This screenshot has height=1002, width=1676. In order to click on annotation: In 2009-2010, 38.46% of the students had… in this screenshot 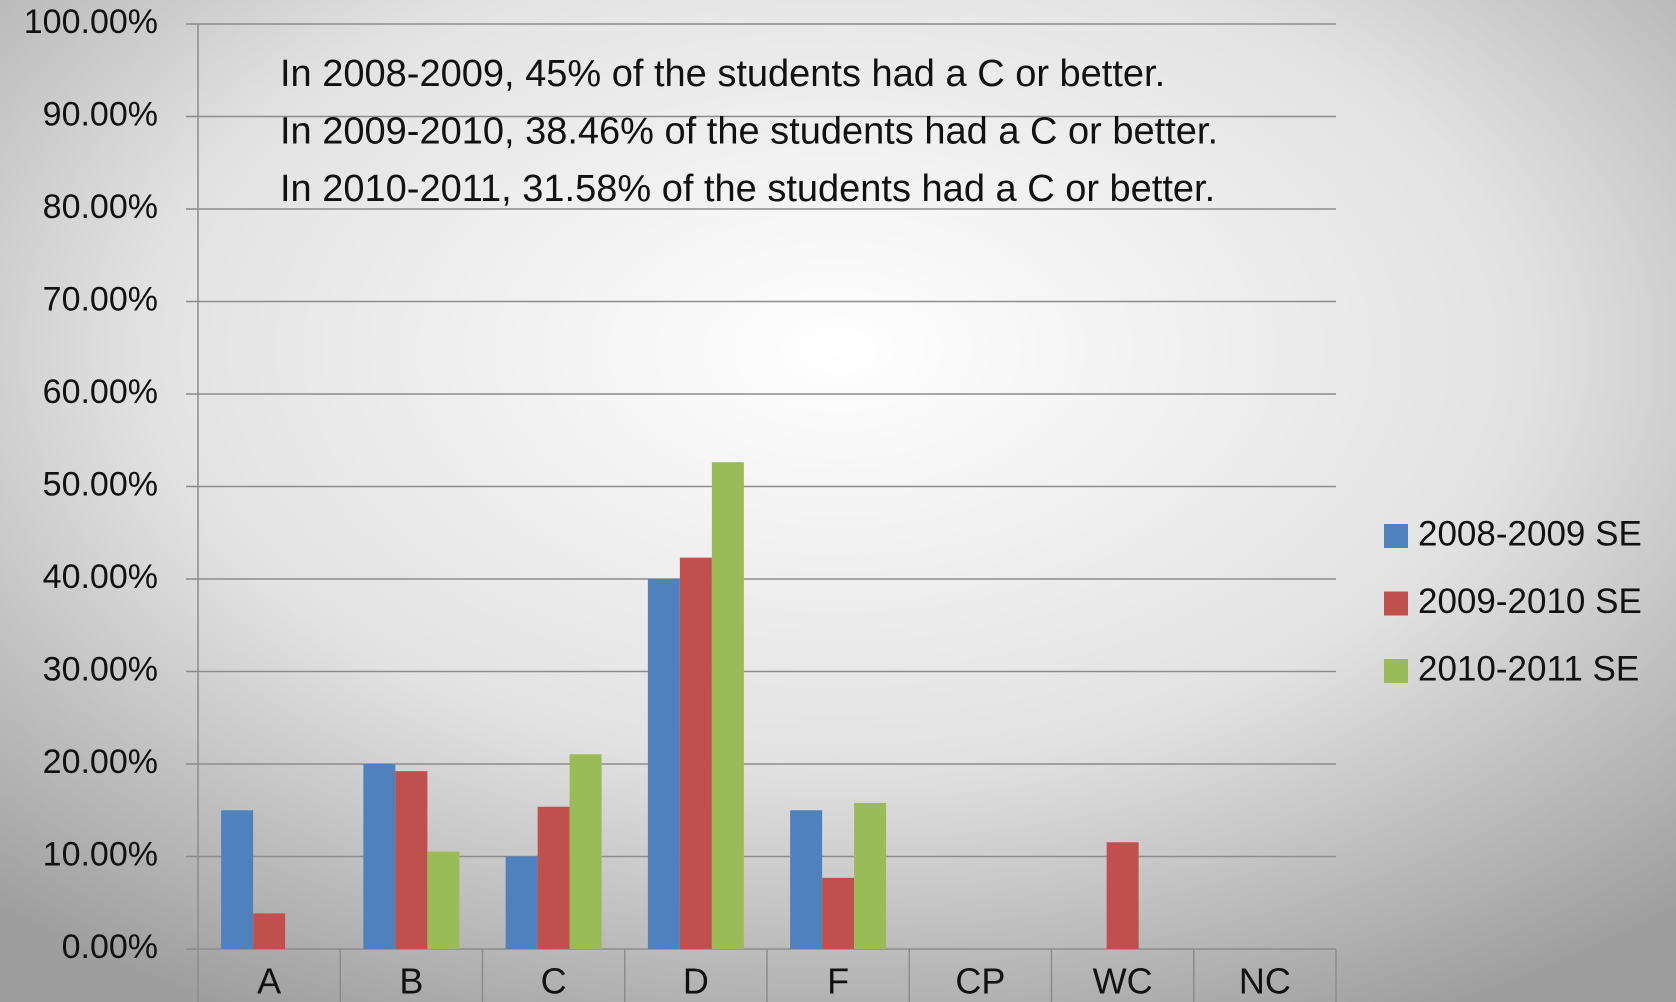, I will do `click(749, 132)`.